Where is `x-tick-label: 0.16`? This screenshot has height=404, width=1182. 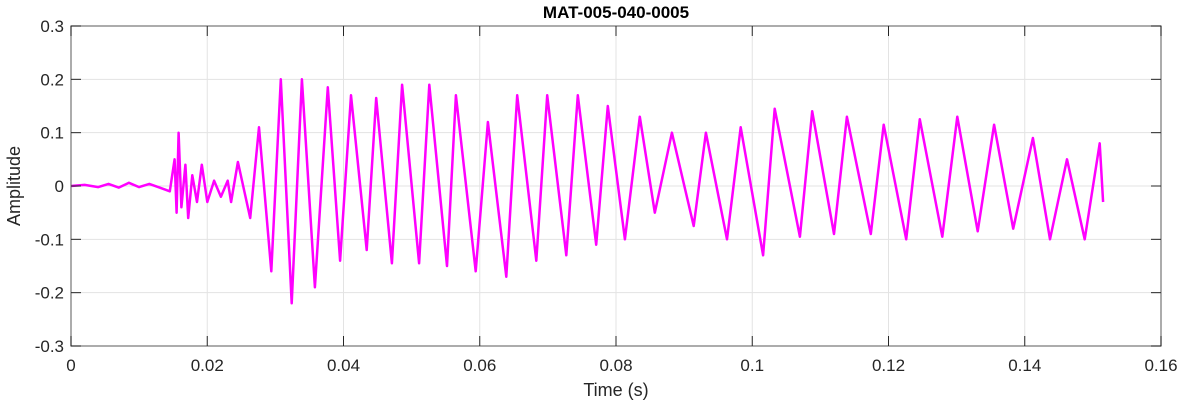
x-tick-label: 0.16 is located at coordinates (1160, 365).